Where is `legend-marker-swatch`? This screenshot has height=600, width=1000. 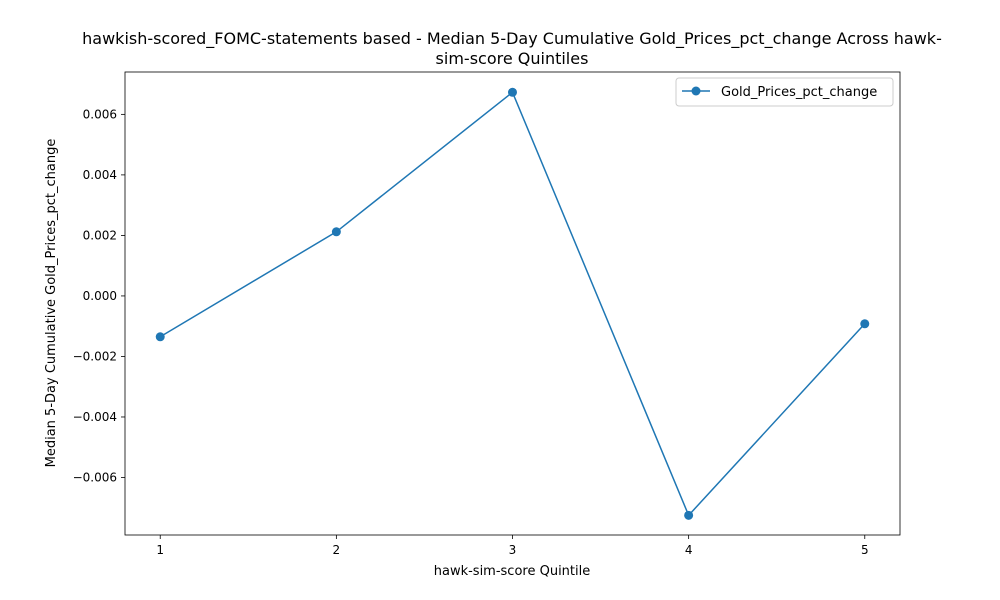 legend-marker-swatch is located at coordinates (696, 91).